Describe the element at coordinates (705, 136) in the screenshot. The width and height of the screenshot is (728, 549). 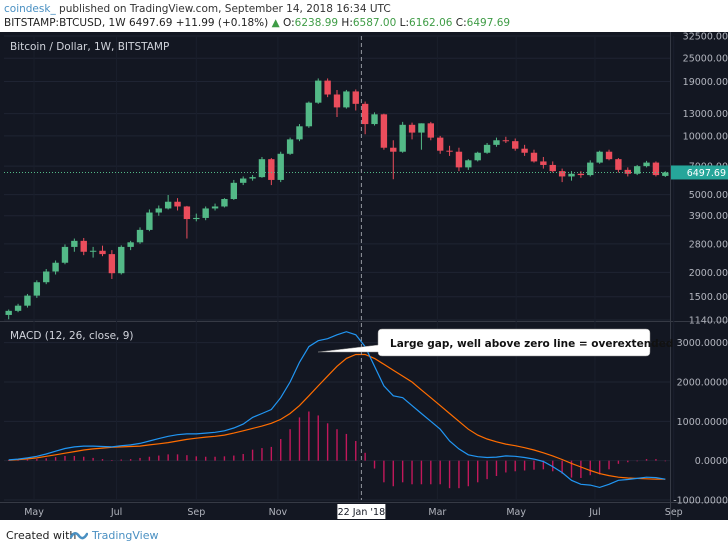
I see `price-tick-label: 10000.00` at that location.